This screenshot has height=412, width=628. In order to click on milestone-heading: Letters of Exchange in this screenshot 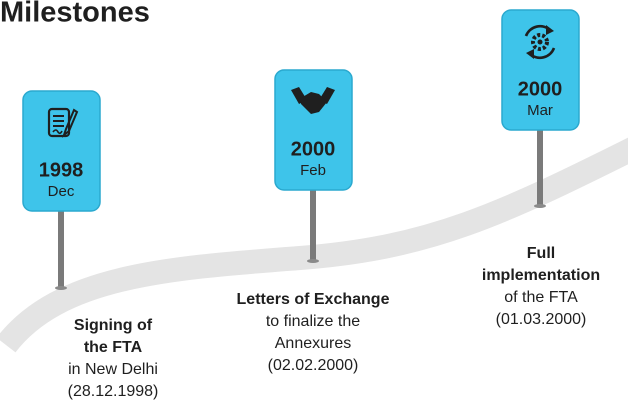, I will do `click(313, 299)`.